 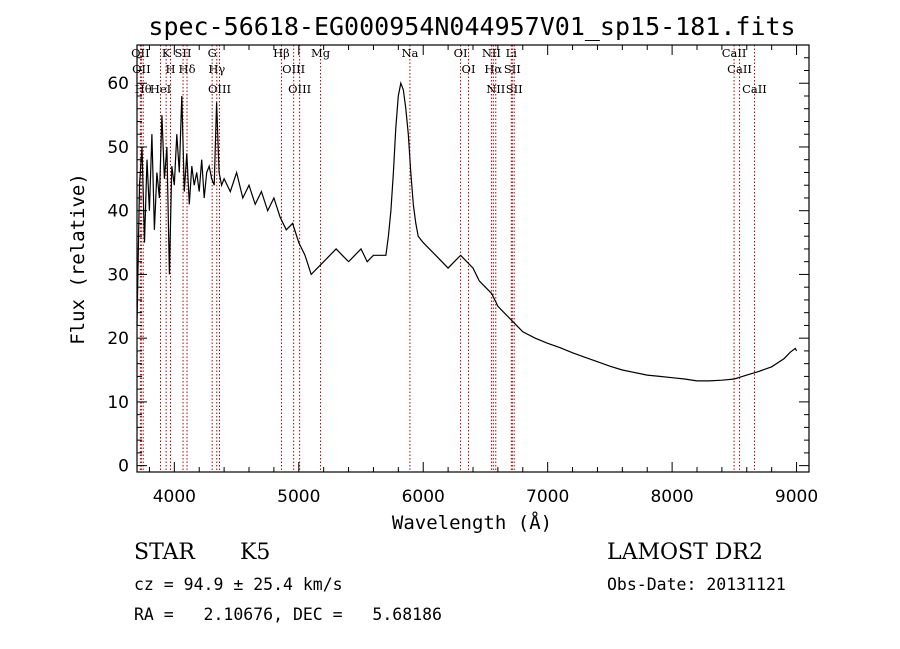 What do you see at coordinates (118, 275) in the screenshot?
I see `y-tick-label: 30` at bounding box center [118, 275].